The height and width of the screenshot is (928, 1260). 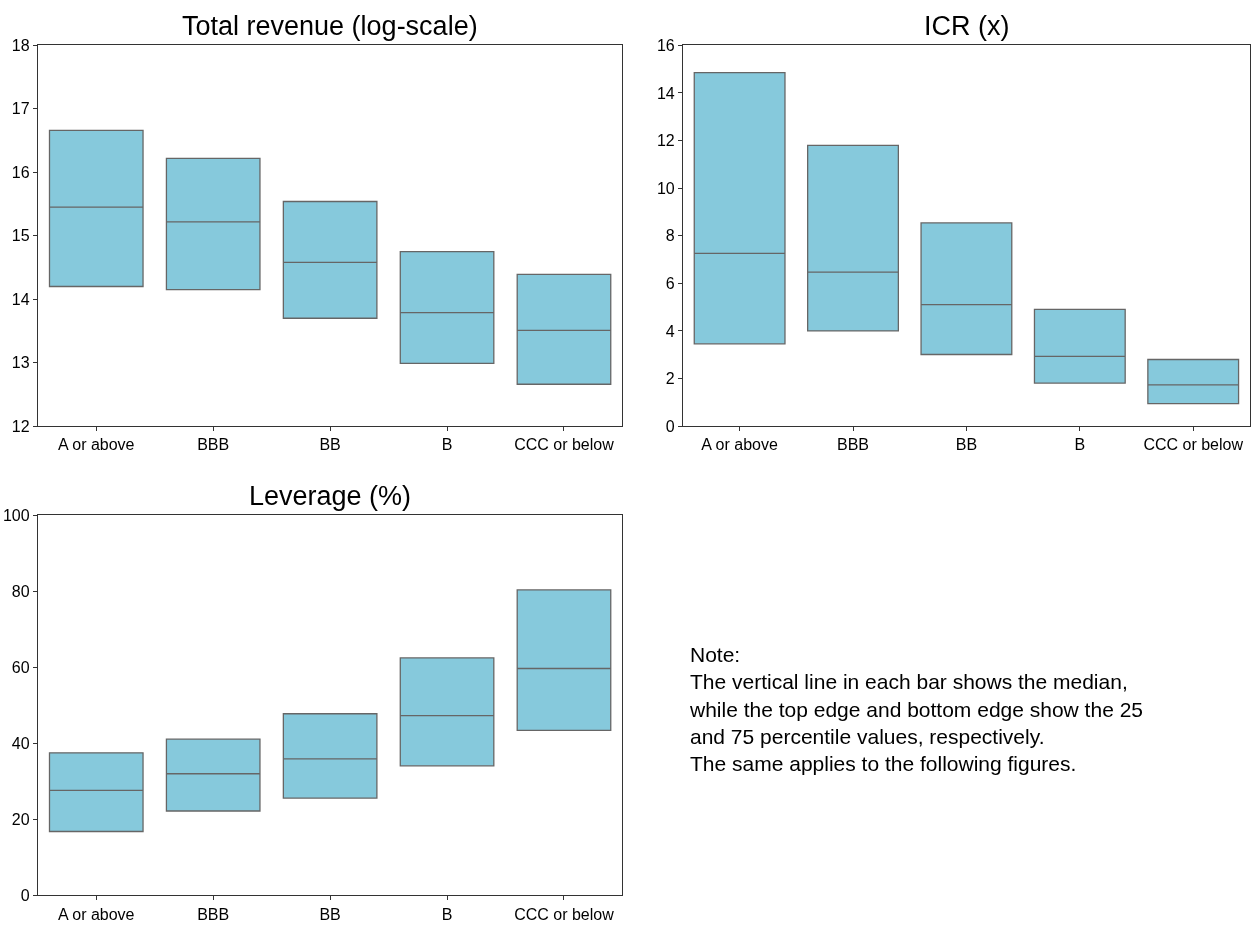 I want to click on y-tick-label: 10, so click(x=665, y=188).